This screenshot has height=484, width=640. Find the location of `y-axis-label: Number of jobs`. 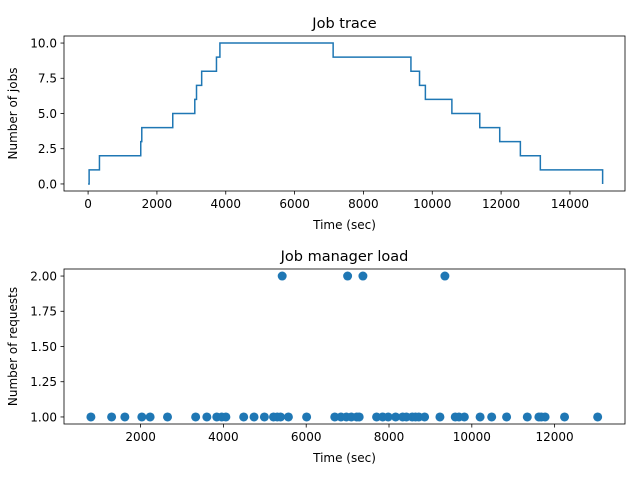

y-axis-label: Number of jobs is located at coordinates (13, 114).